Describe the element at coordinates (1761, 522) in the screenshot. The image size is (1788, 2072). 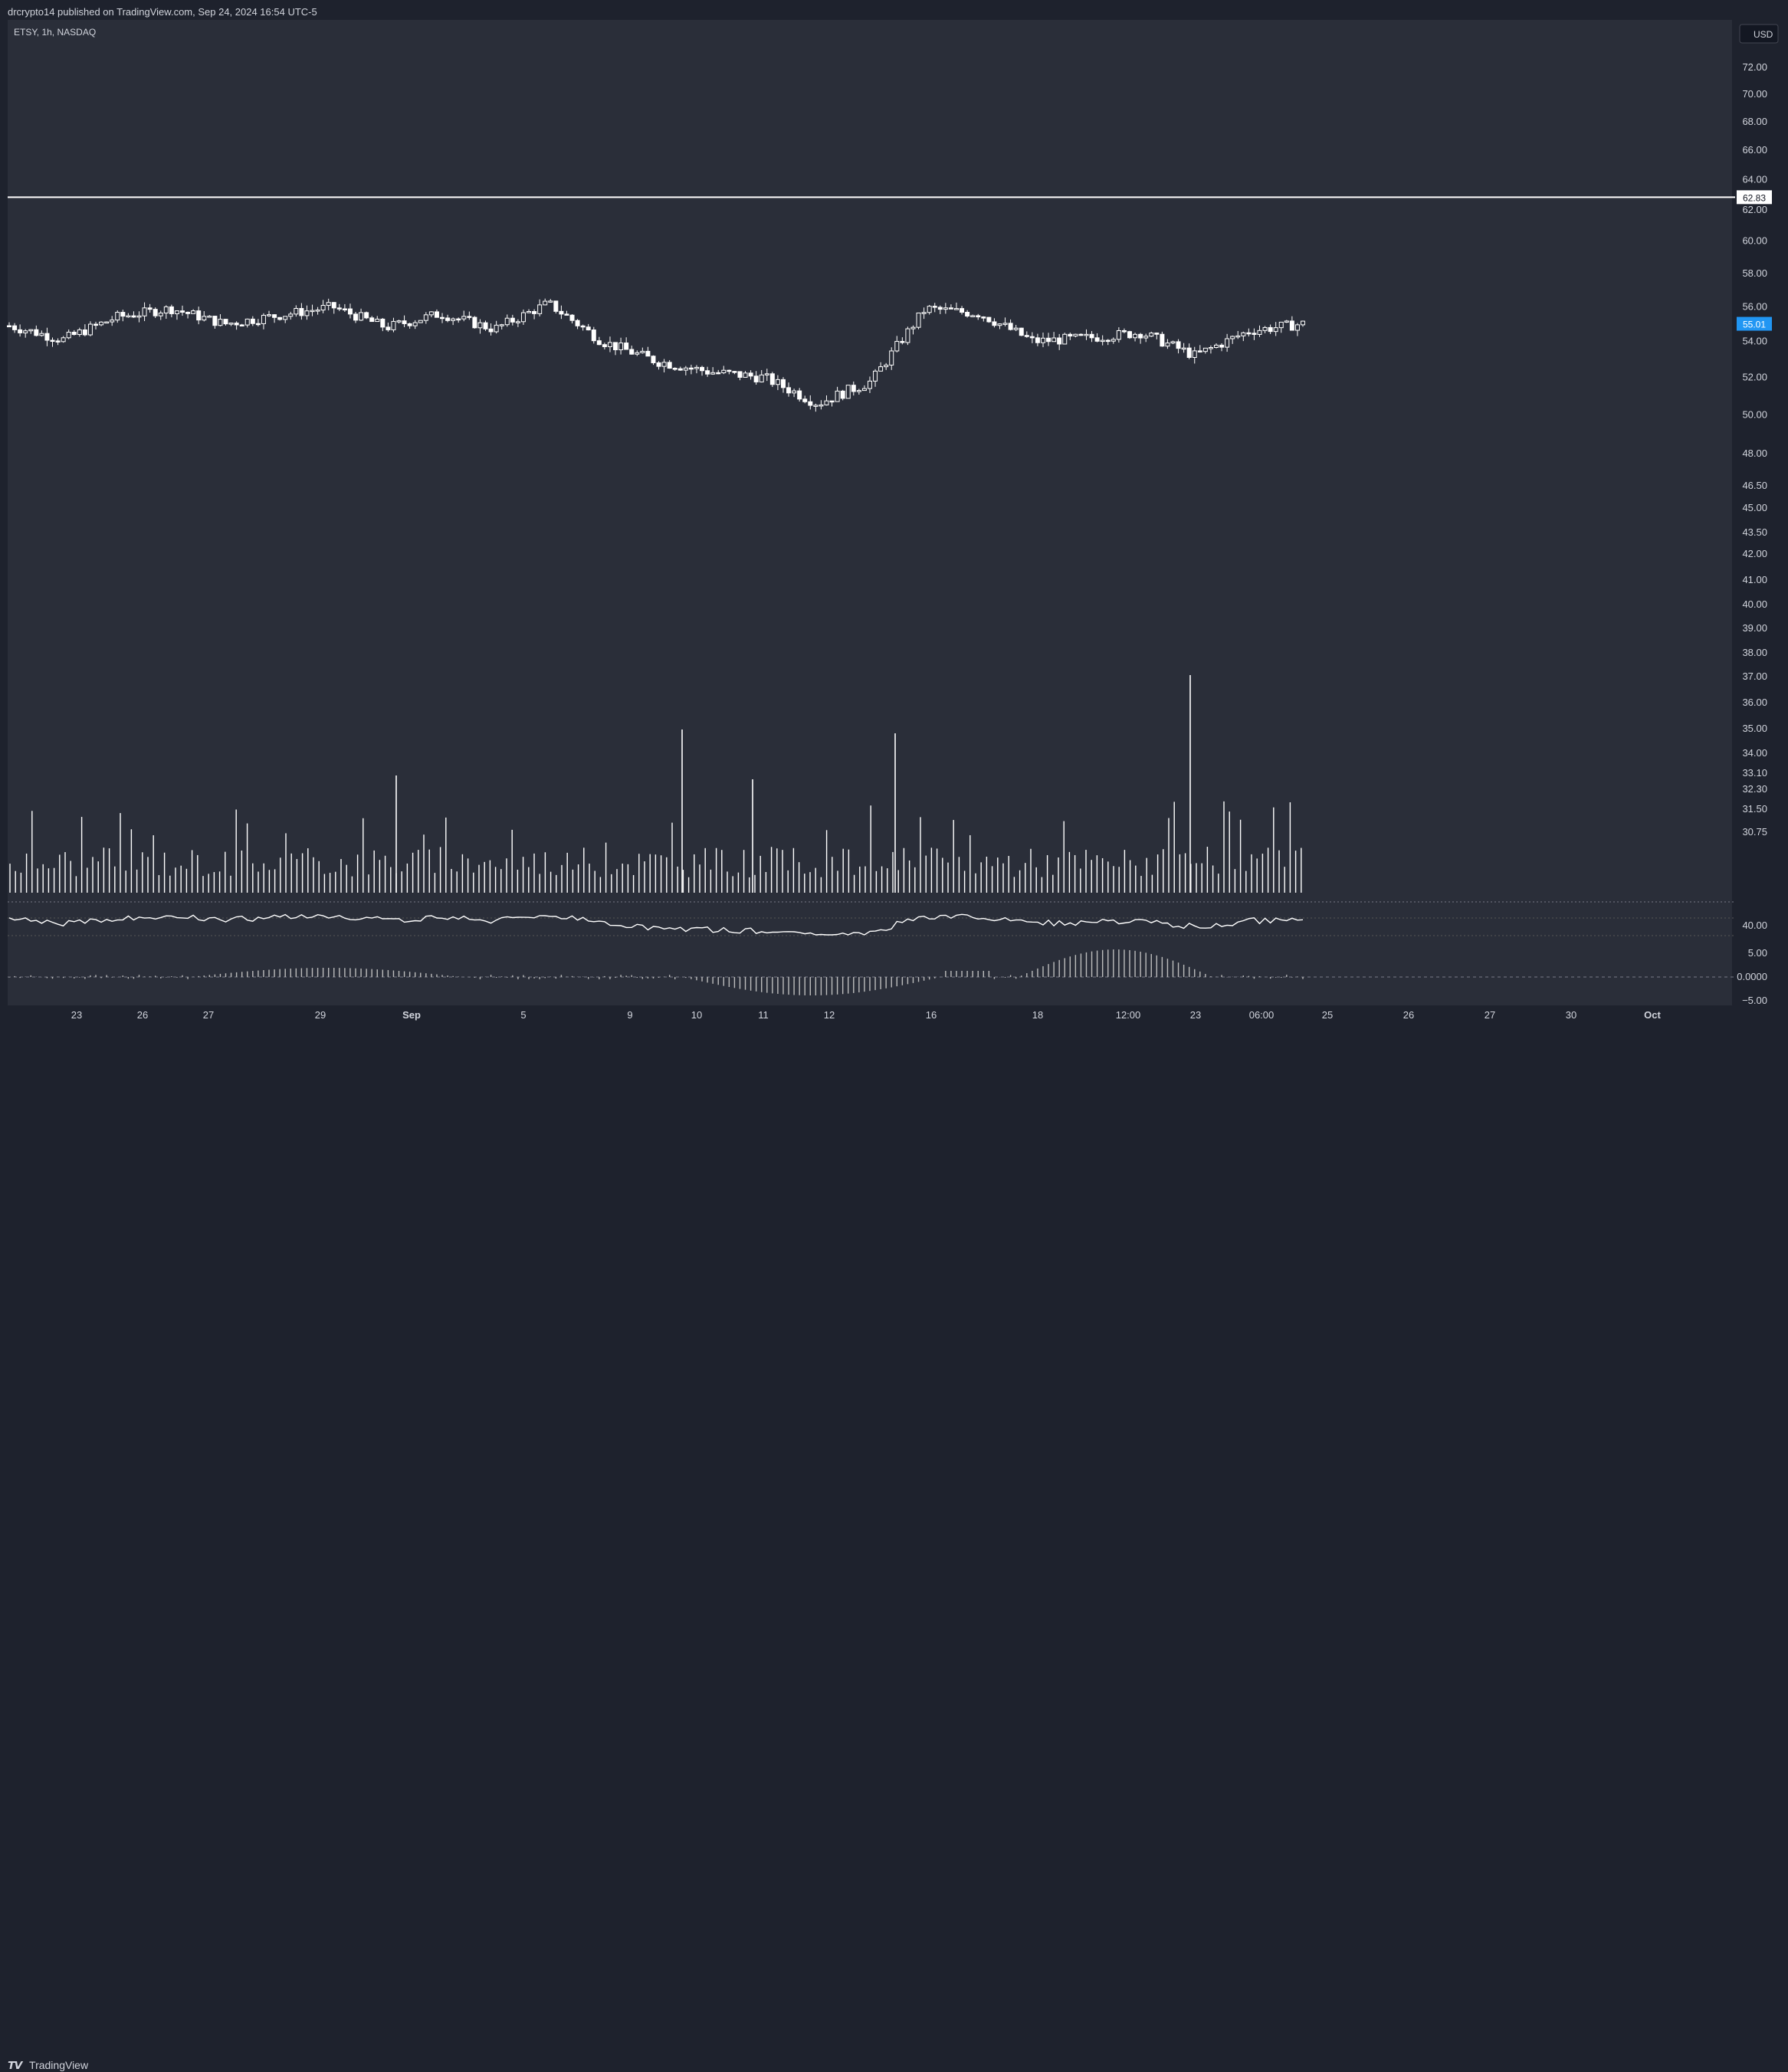
I see `price-axis-panel` at that location.